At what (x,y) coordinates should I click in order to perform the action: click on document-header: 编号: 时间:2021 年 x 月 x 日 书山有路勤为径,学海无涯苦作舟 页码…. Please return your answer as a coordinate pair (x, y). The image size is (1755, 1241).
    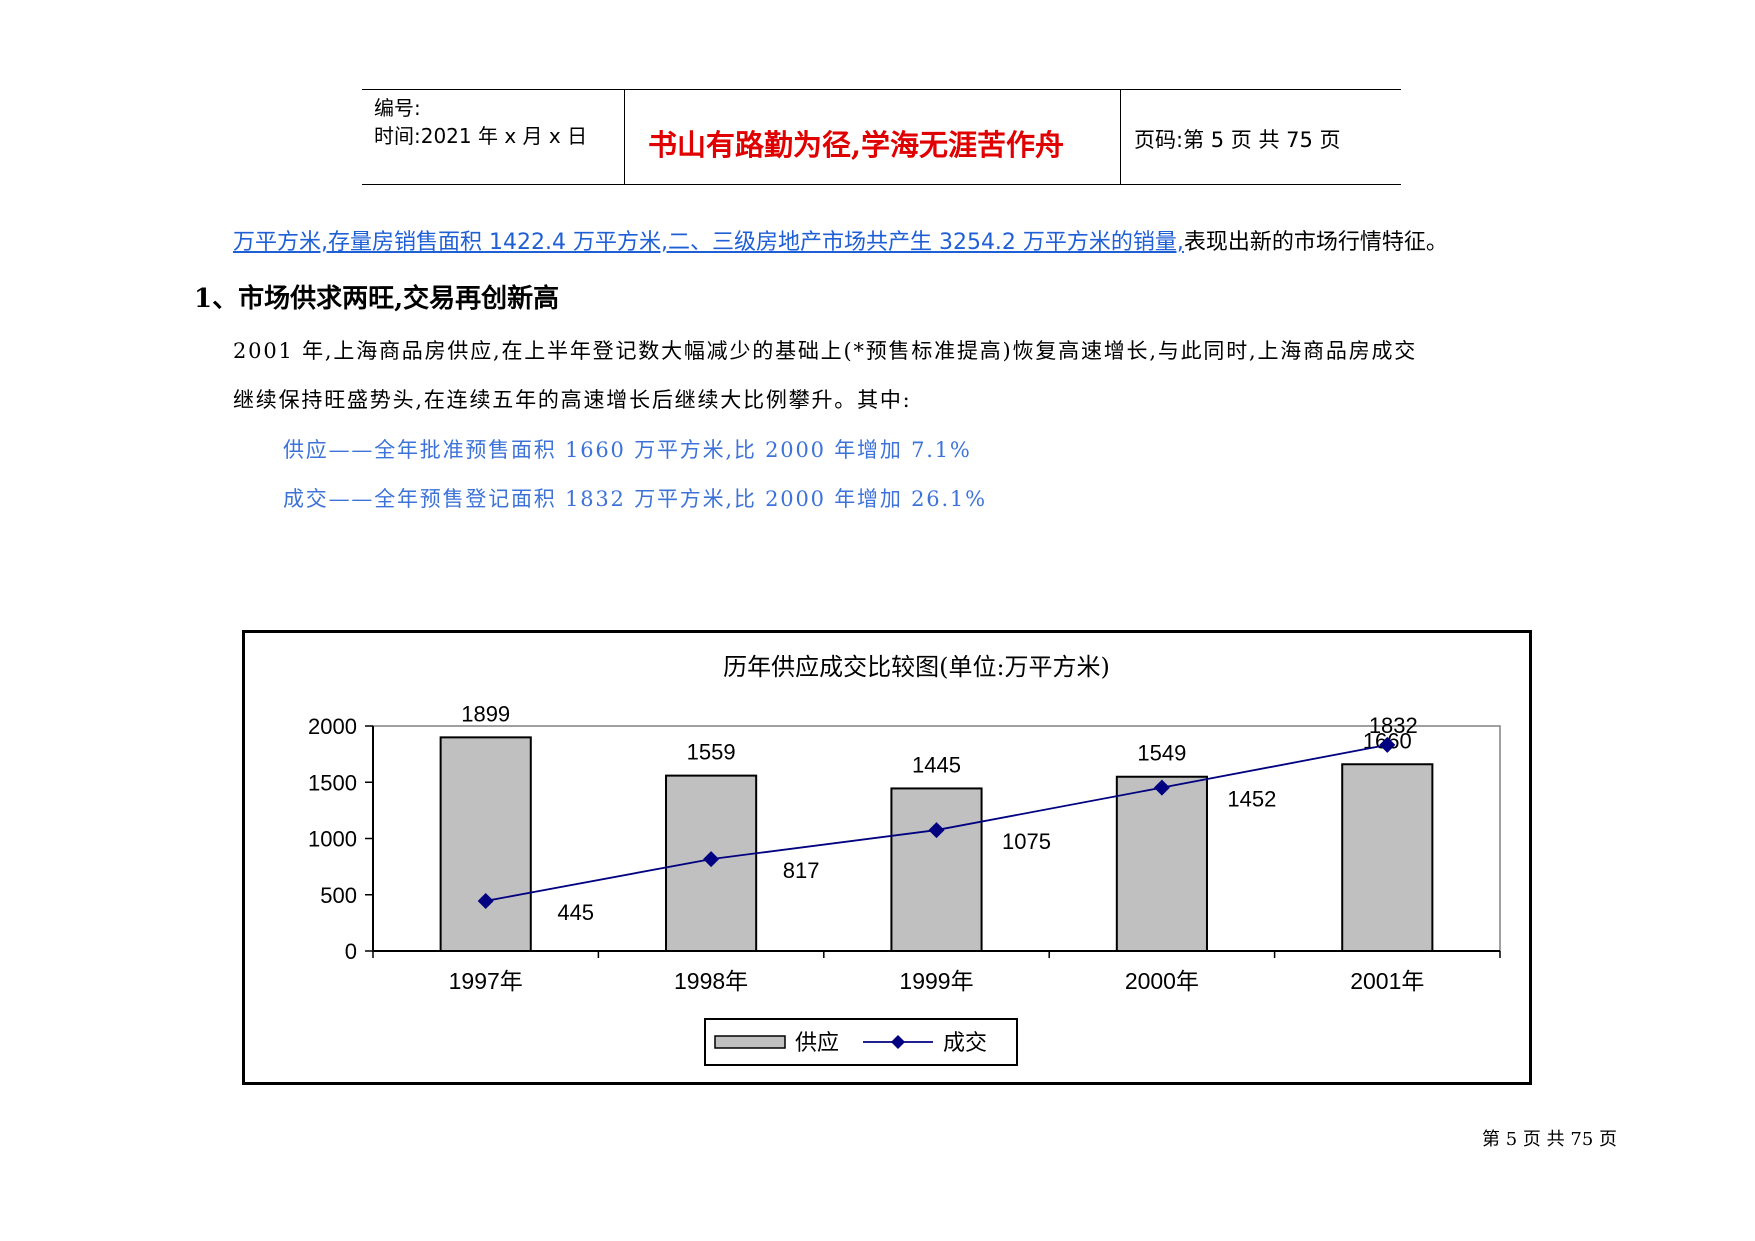
    Looking at the image, I should click on (881, 137).